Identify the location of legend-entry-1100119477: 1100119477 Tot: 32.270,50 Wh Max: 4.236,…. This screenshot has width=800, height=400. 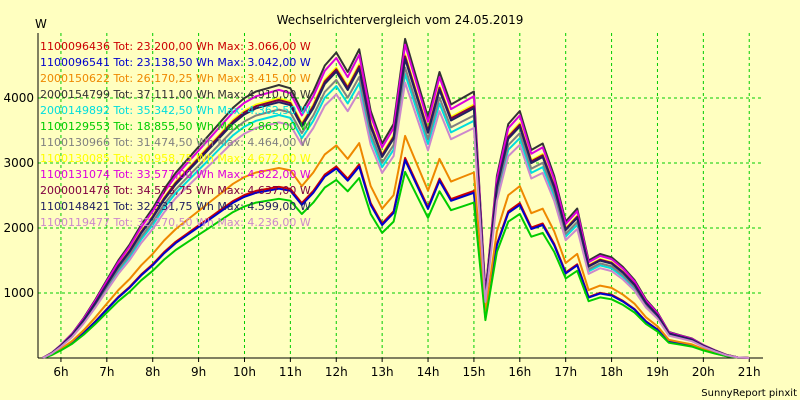
(175, 222).